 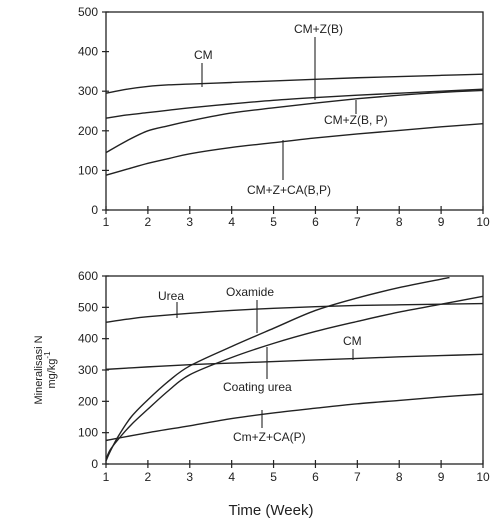 What do you see at coordinates (88, 52) in the screenshot?
I see `top-ytick-label-400: 400` at bounding box center [88, 52].